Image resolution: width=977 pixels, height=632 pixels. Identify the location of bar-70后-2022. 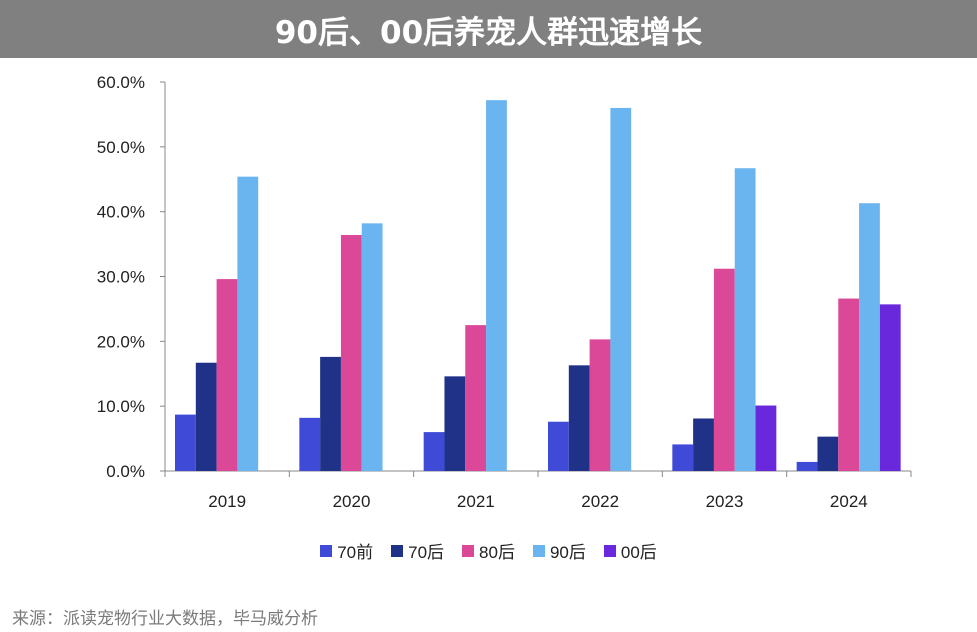
(579, 418).